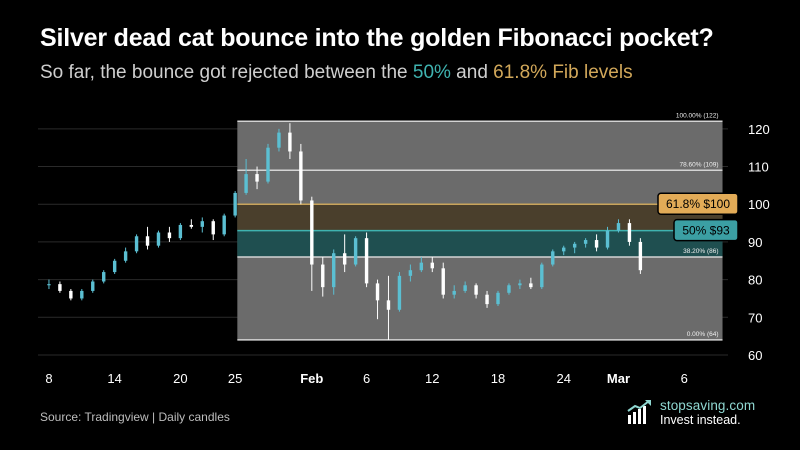 The height and width of the screenshot is (450, 800). I want to click on y-tick-label-90: 90, so click(755, 242).